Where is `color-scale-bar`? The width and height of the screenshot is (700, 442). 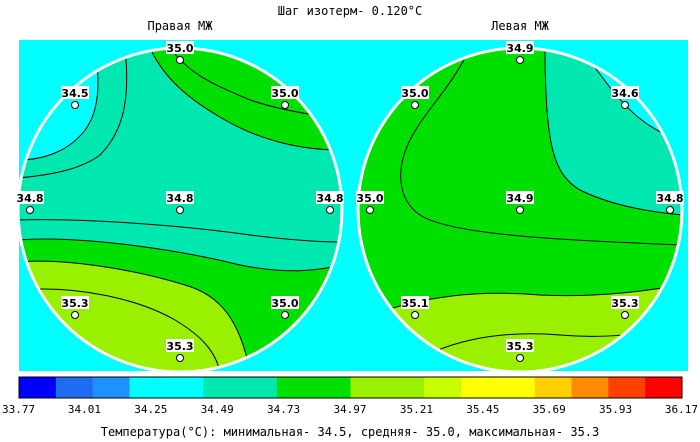
color-scale-bar is located at coordinates (350, 387).